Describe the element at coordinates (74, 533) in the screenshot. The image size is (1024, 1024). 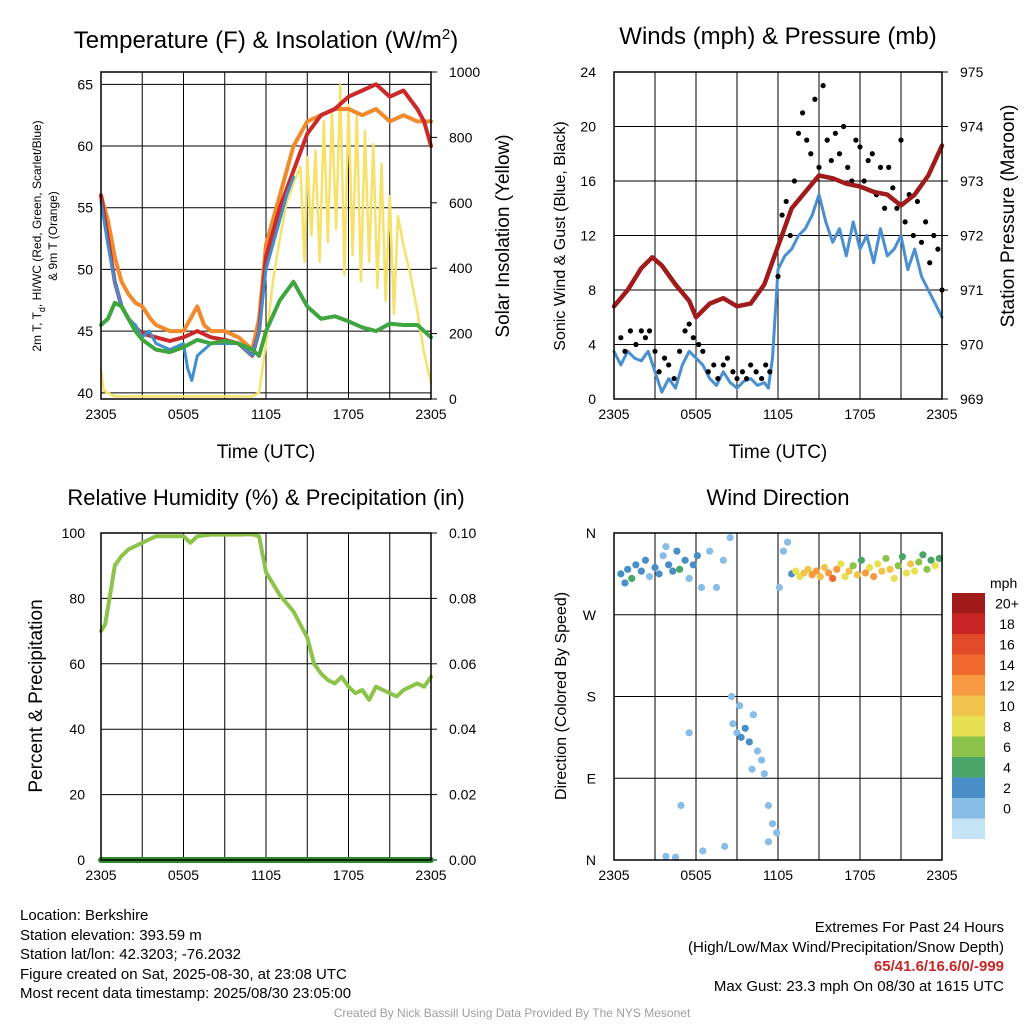
I see `rh-ytick-label: 100` at that location.